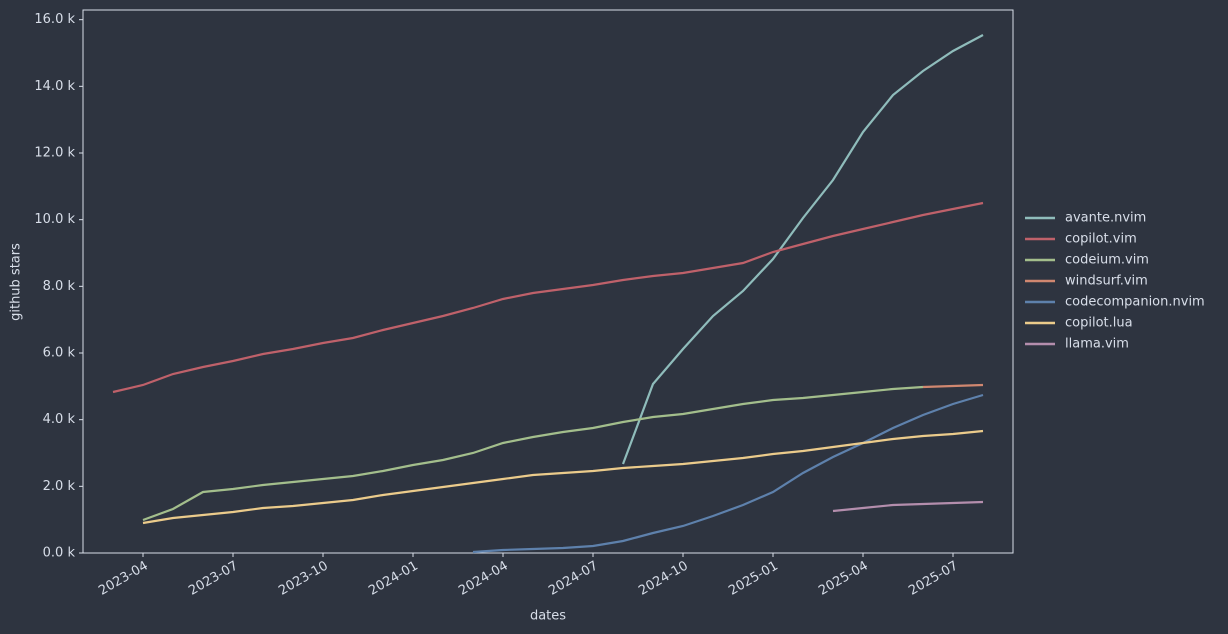  Describe the element at coordinates (16, 282) in the screenshot. I see `y-axis-label: github stars` at that location.